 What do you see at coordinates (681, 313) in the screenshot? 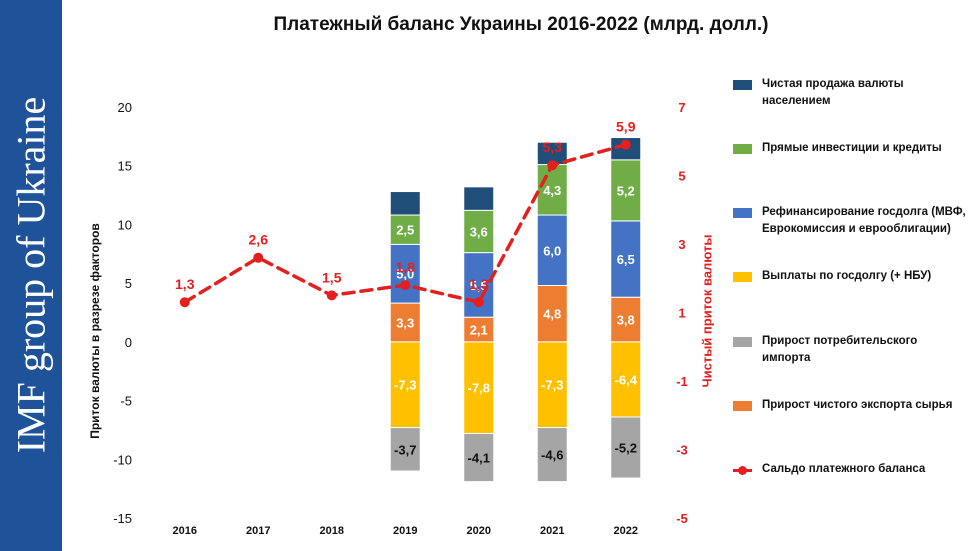
I see `y2-tick-label: 1` at bounding box center [681, 313].